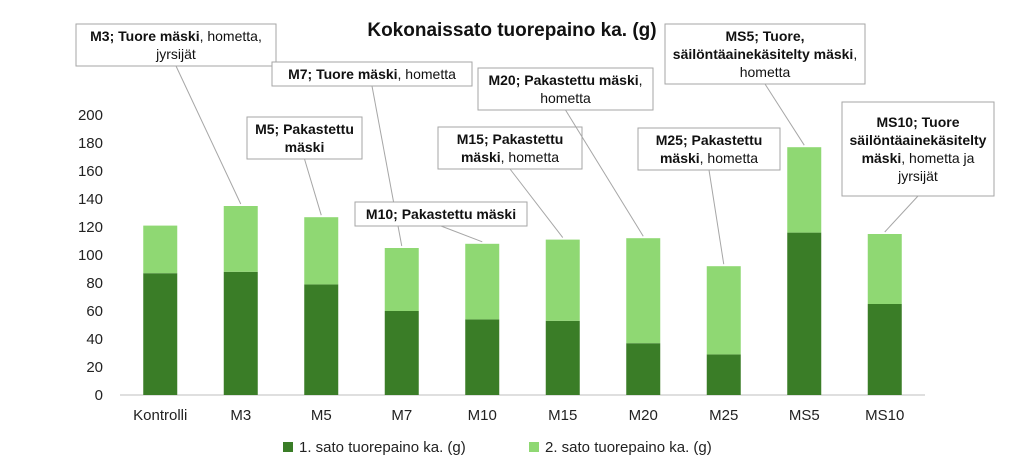  I want to click on y-tick-label: 40, so click(94, 339).